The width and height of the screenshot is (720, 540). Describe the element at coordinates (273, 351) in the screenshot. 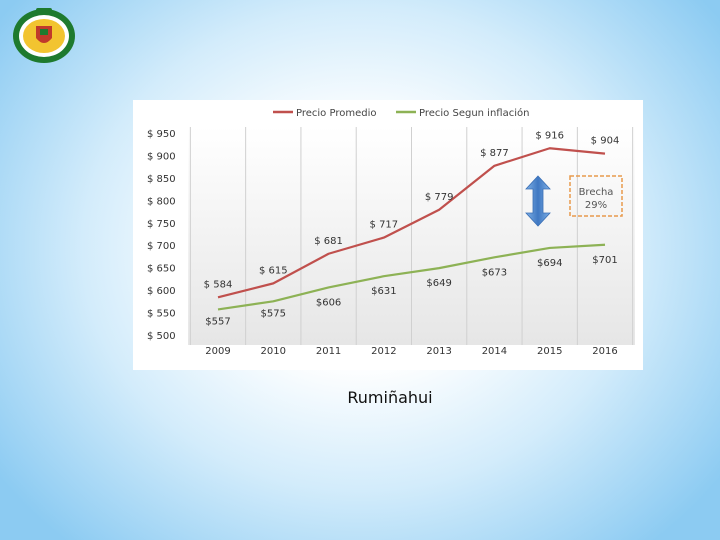

I see `x-tick-label: 2010` at that location.